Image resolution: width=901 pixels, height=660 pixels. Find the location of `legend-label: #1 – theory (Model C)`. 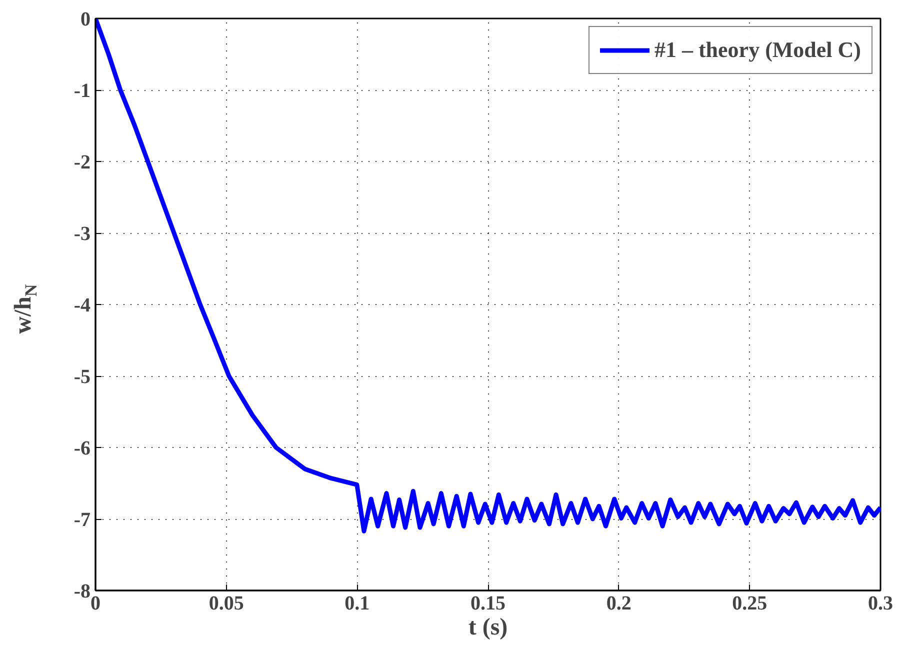

legend-label: #1 – theory (Model C) is located at coordinates (757, 50).